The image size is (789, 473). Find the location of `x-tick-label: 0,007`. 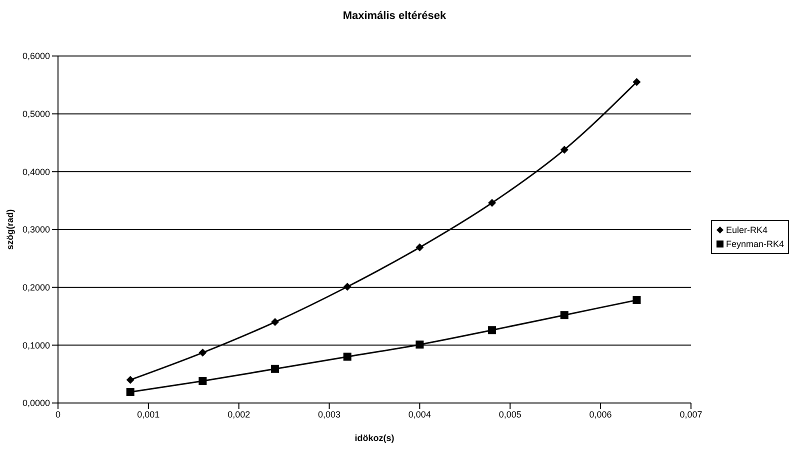

x-tick-label: 0,007 is located at coordinates (691, 414).